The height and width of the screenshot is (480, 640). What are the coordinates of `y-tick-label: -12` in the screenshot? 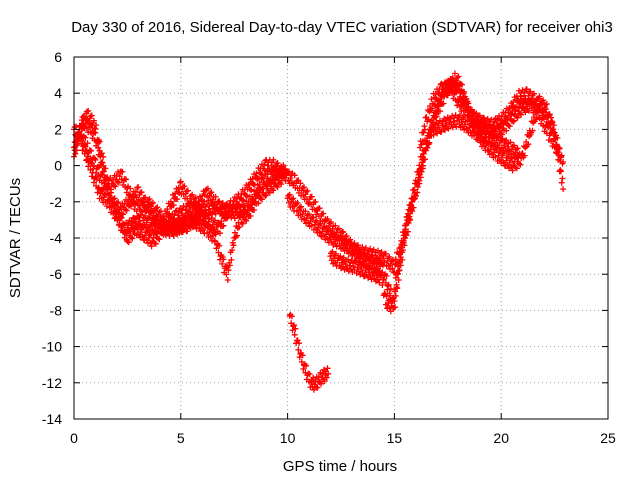 It's located at (52, 383).